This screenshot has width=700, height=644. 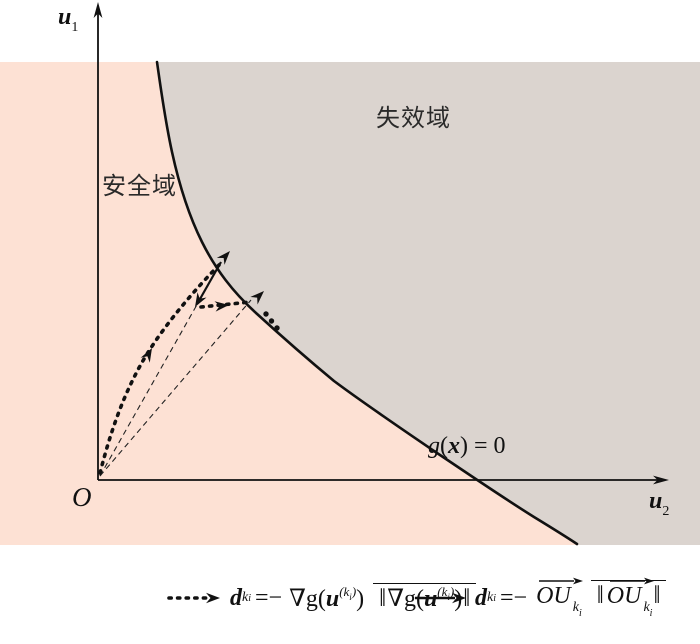 I want to click on limit-state-label: g(x) = 0, so click(x=467, y=446).